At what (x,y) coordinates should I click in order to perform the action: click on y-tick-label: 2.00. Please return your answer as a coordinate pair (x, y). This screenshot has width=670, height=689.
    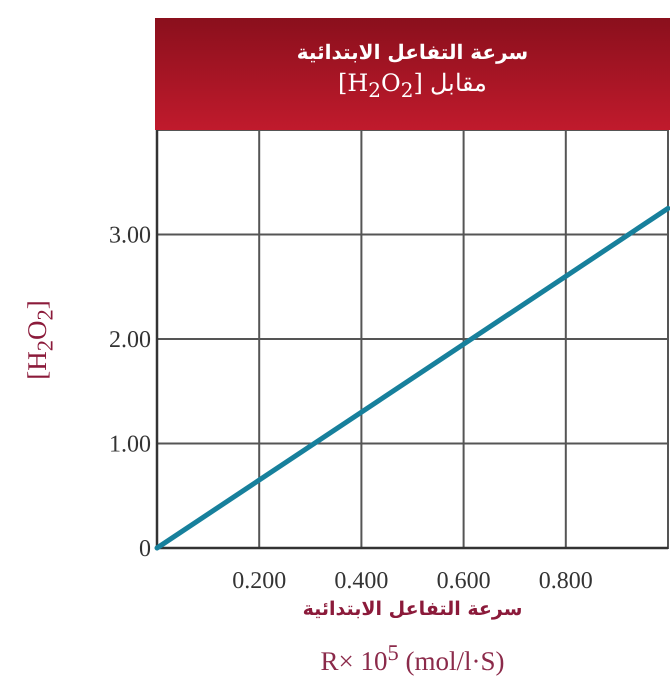
    Looking at the image, I should click on (130, 340).